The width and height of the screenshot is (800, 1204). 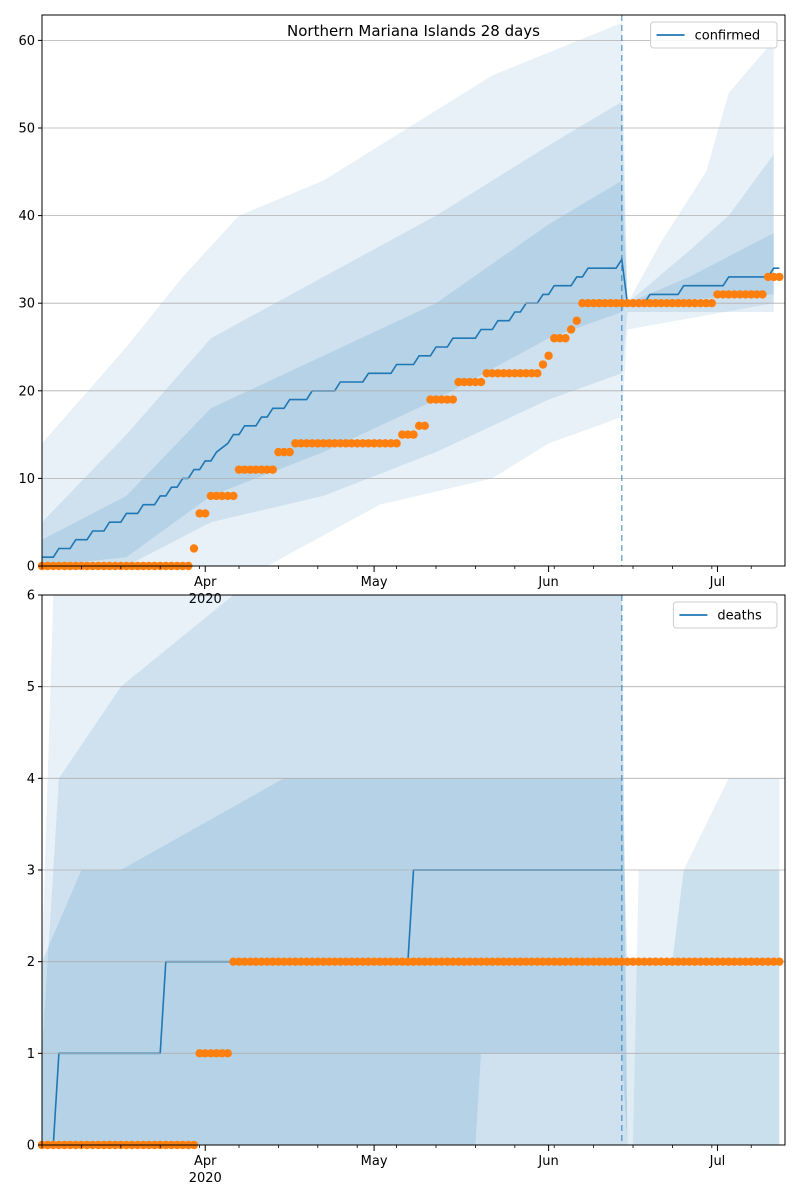 I want to click on y-tick-label: 5, so click(x=31, y=687).